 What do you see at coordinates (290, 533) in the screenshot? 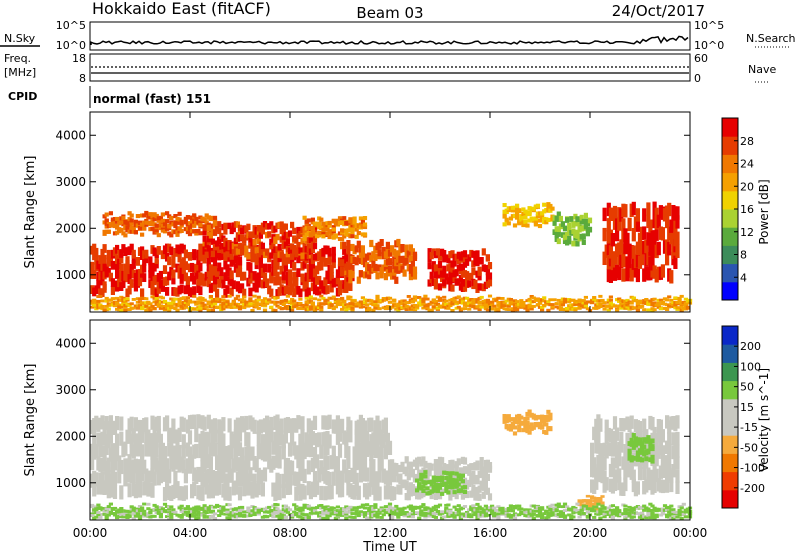
I see `xtick-label: 08:00` at bounding box center [290, 533].